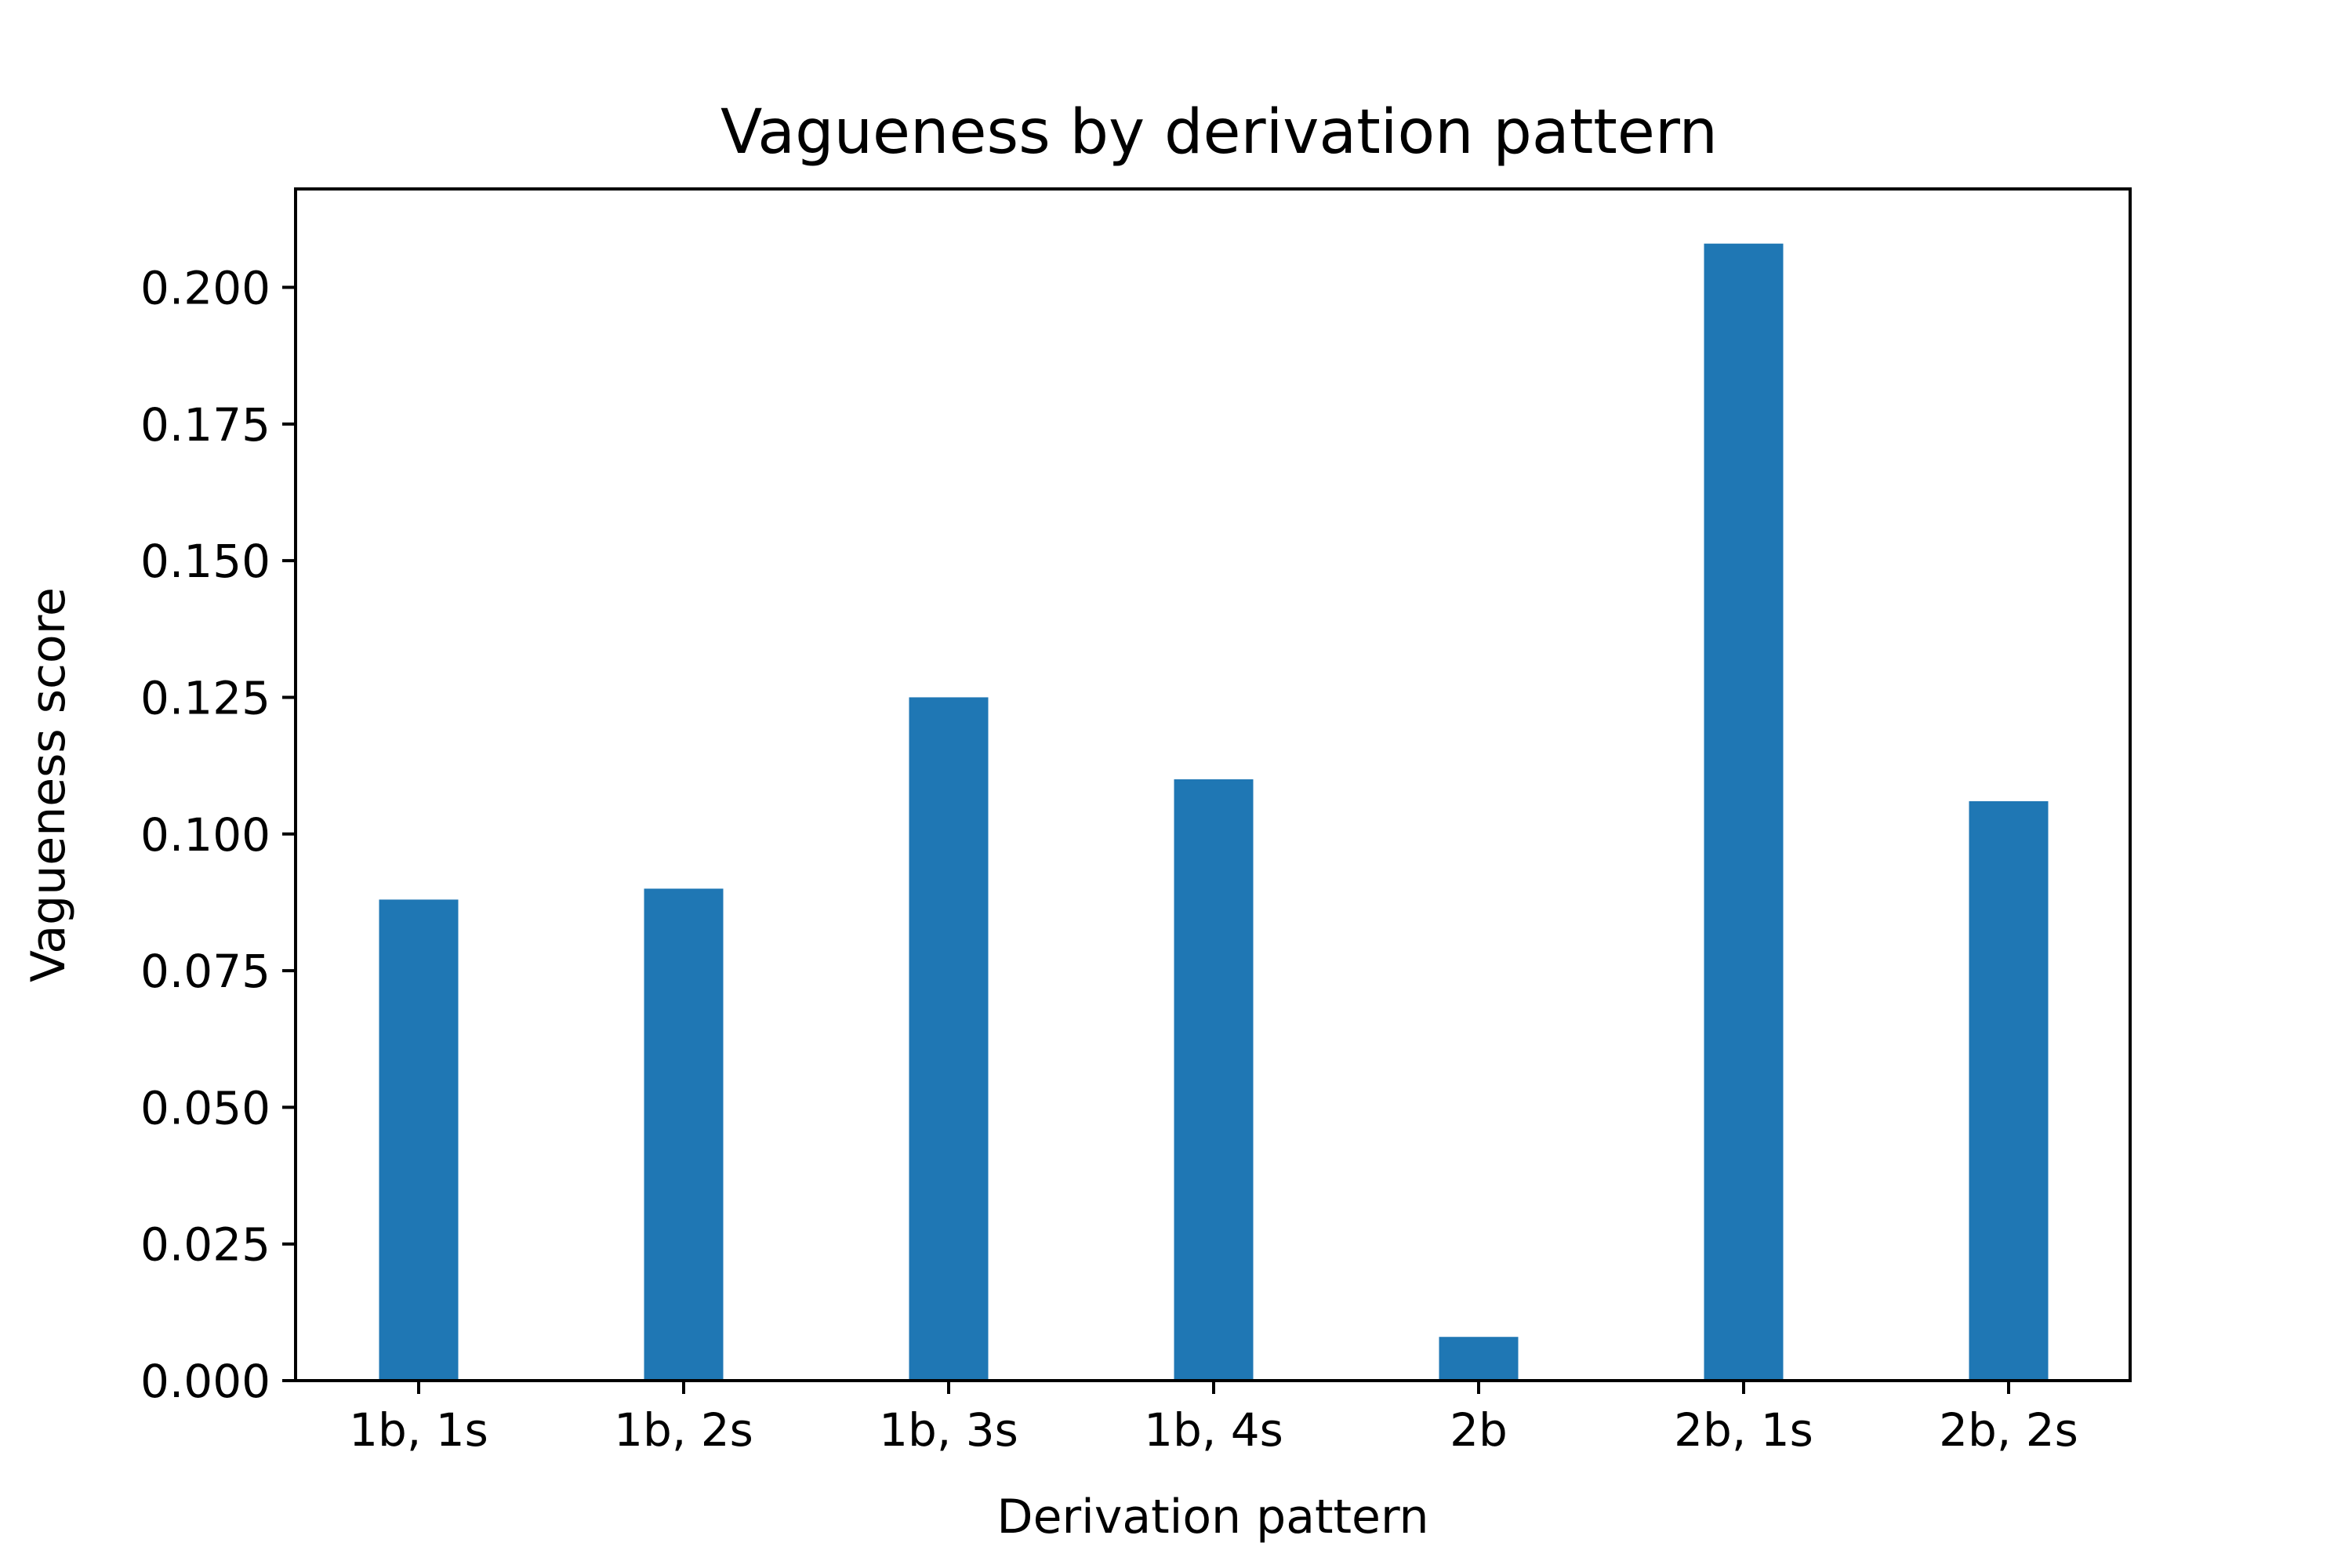 The width and height of the screenshot is (2352, 1568). I want to click on x-tick-label: 1b, 4s, so click(1213, 1430).